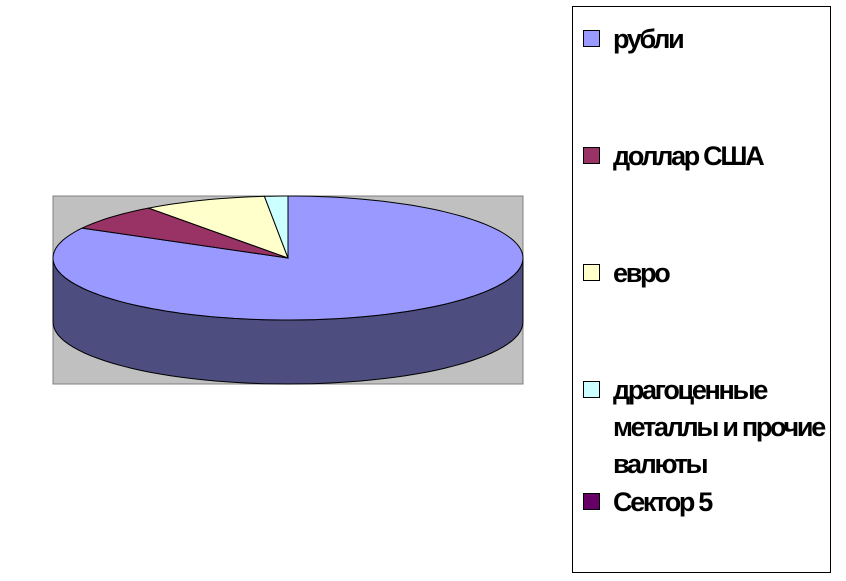  Describe the element at coordinates (642, 273) in the screenshot. I see `legend-label: евро` at that location.